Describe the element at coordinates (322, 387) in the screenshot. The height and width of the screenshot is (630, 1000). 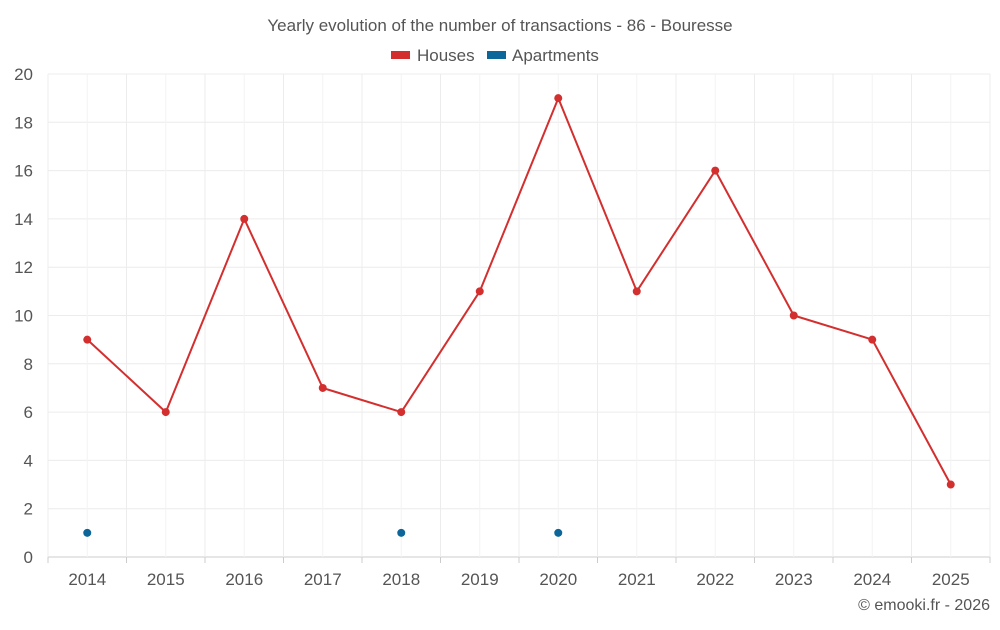
I see `data-point-houses-2017` at that location.